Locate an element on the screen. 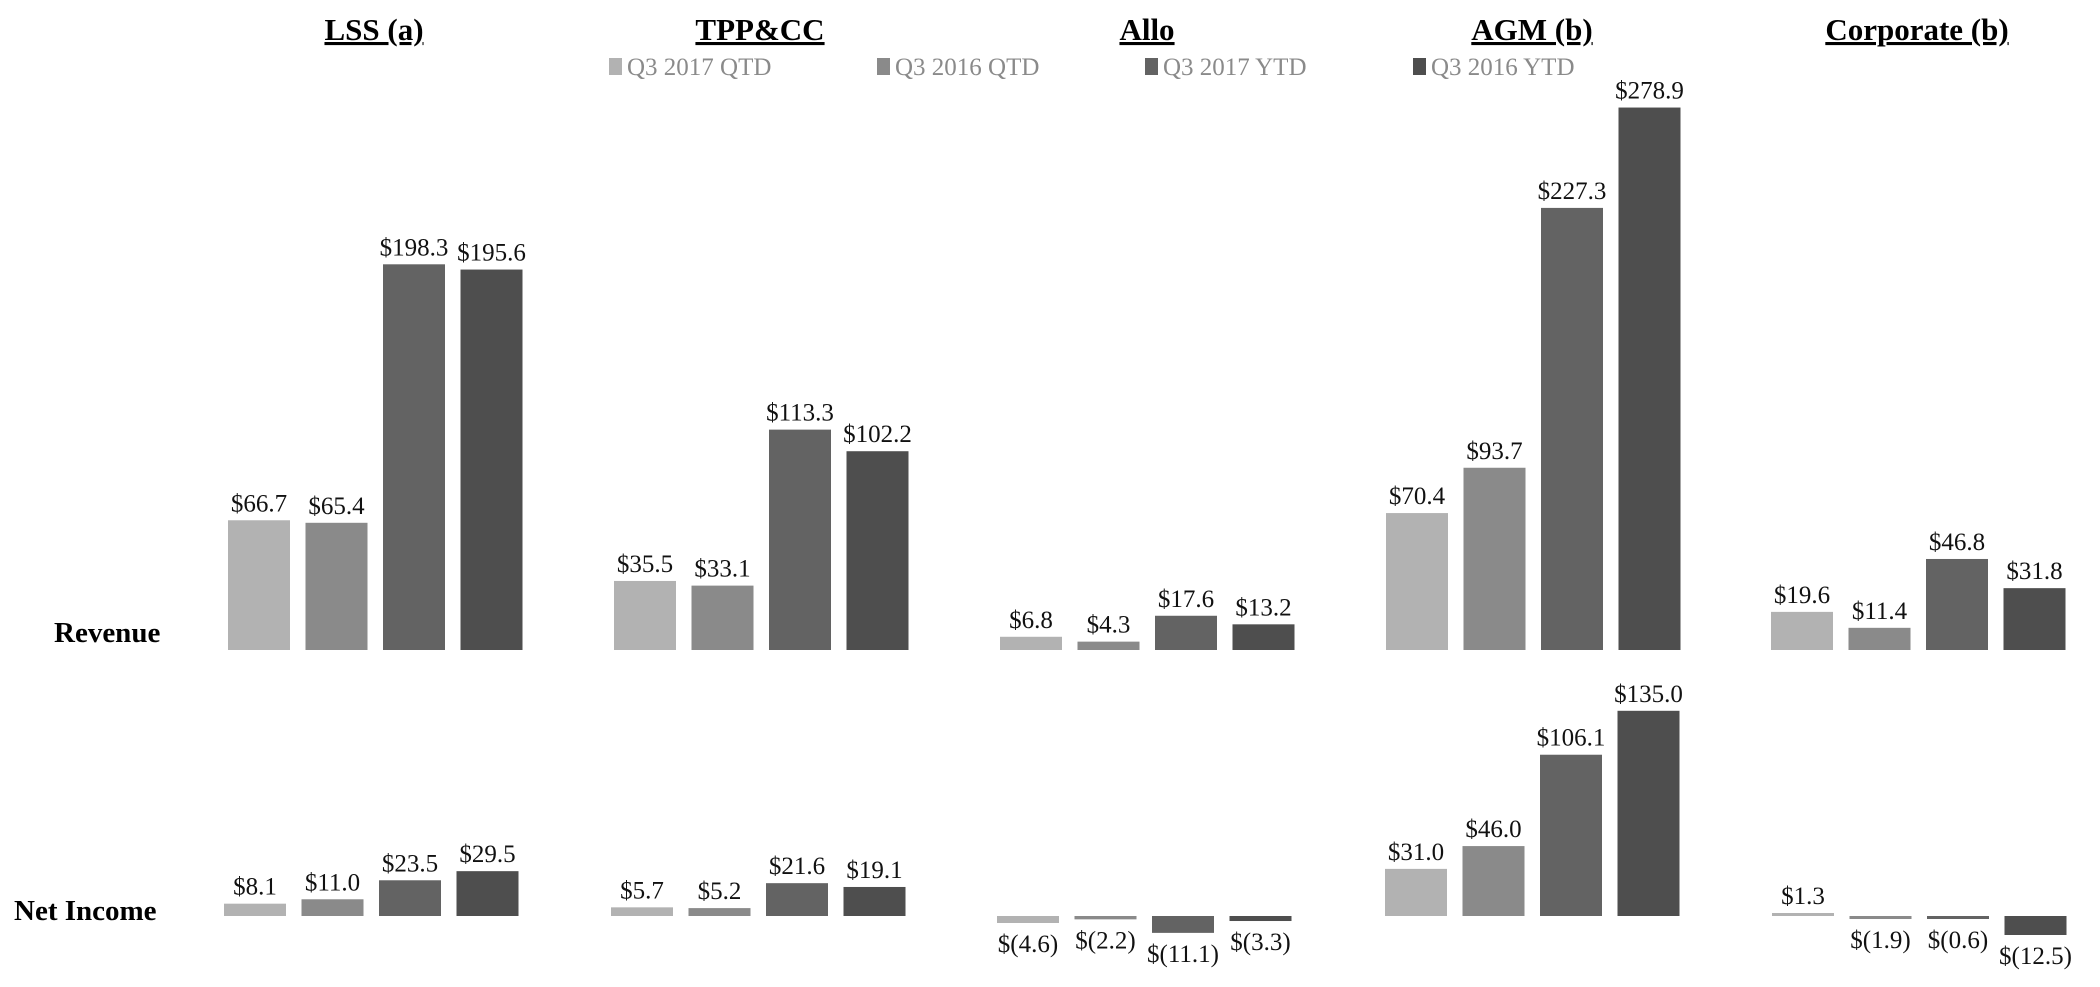 Image resolution: width=2100 pixels, height=987 pixels. revenue-bar-allo-q3-2017-ytd is located at coordinates (1186, 632).